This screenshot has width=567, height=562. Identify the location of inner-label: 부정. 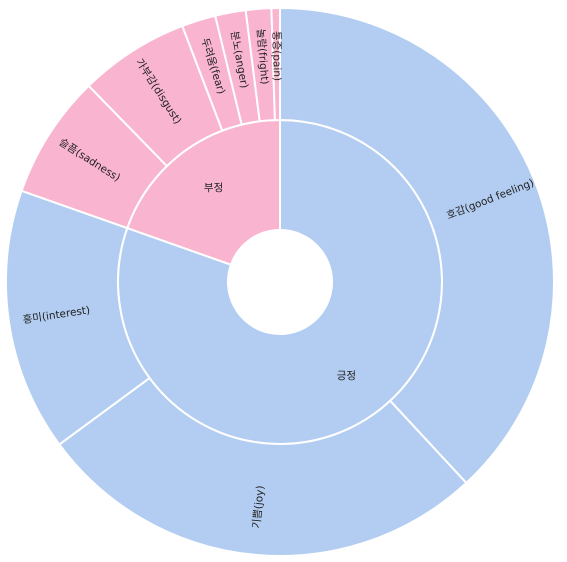
(213, 188).